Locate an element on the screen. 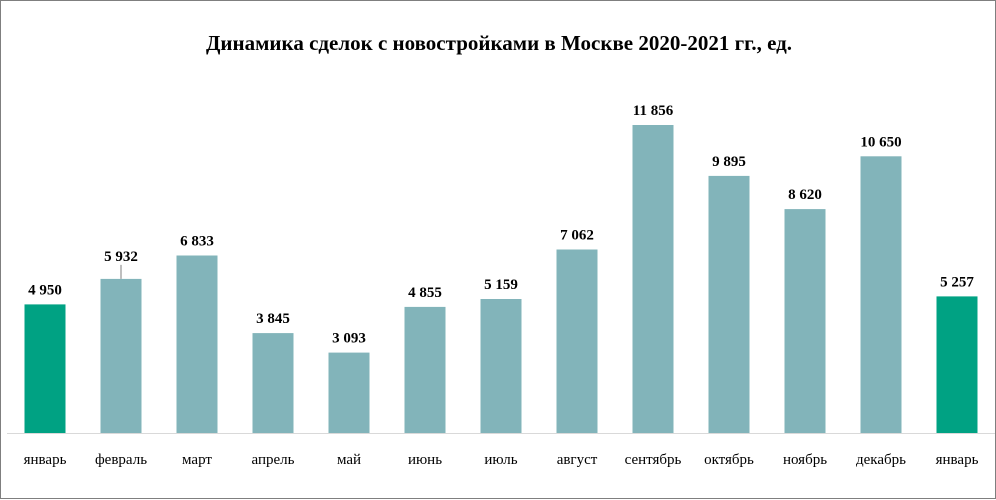  data-label-7: 7 062 is located at coordinates (577, 236).